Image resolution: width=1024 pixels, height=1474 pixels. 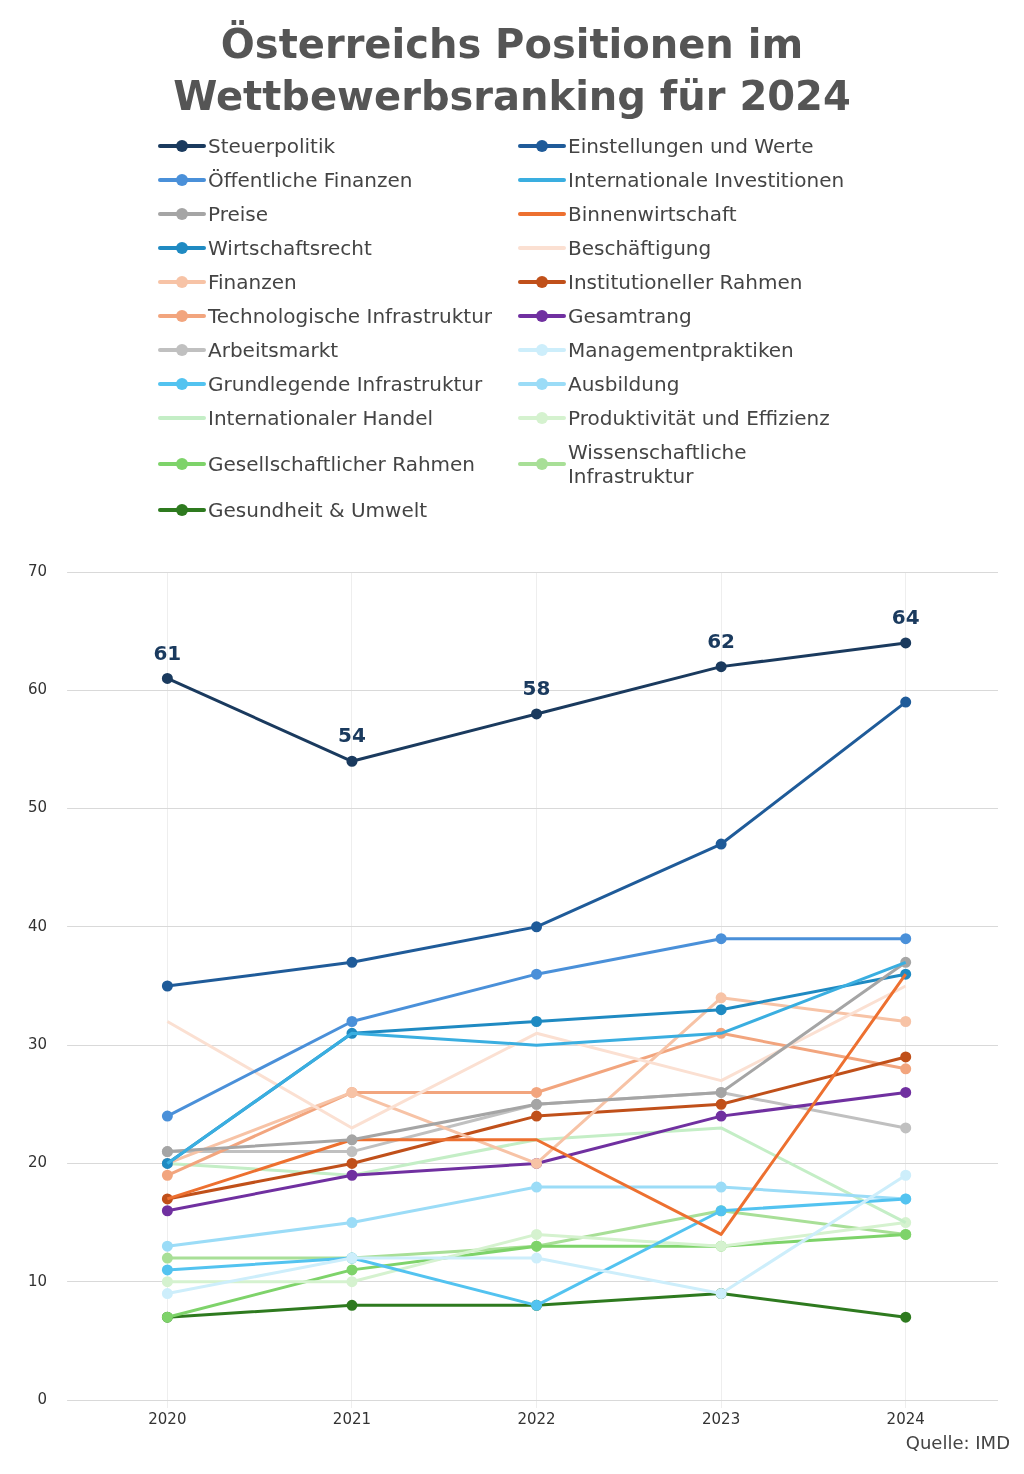 I want to click on x-tick-label: 2021, so click(x=352, y=1418).